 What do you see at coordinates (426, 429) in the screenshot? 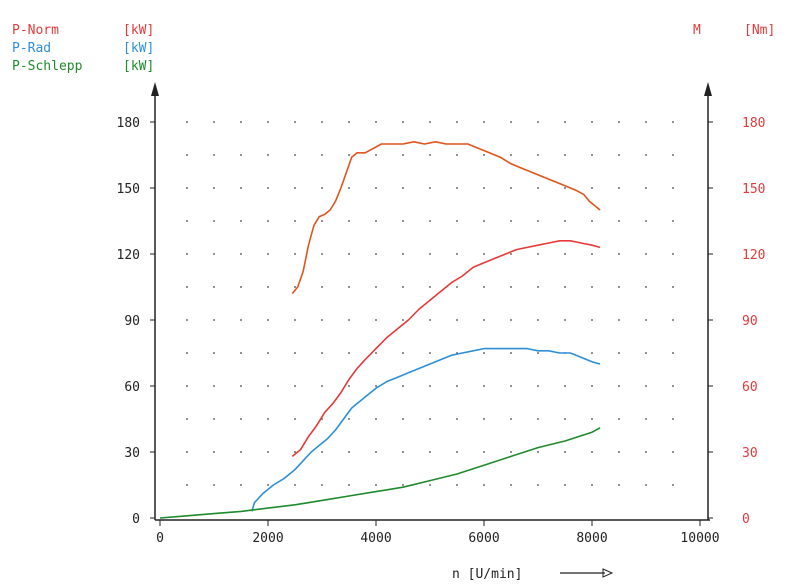
I see `series-line-p-rad` at bounding box center [426, 429].